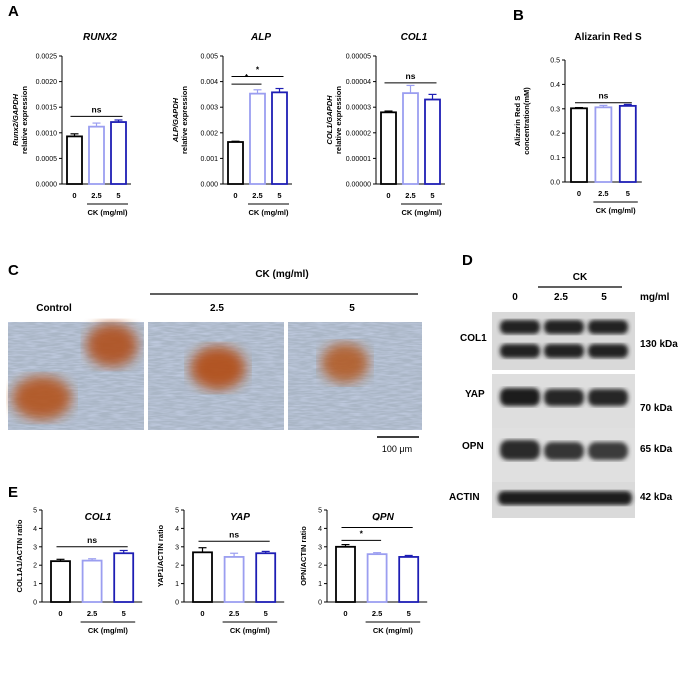 This screenshot has width=685, height=675. What do you see at coordinates (358, 185) in the screenshot?
I see `y-tick-label: 0.00000` at bounding box center [358, 185].